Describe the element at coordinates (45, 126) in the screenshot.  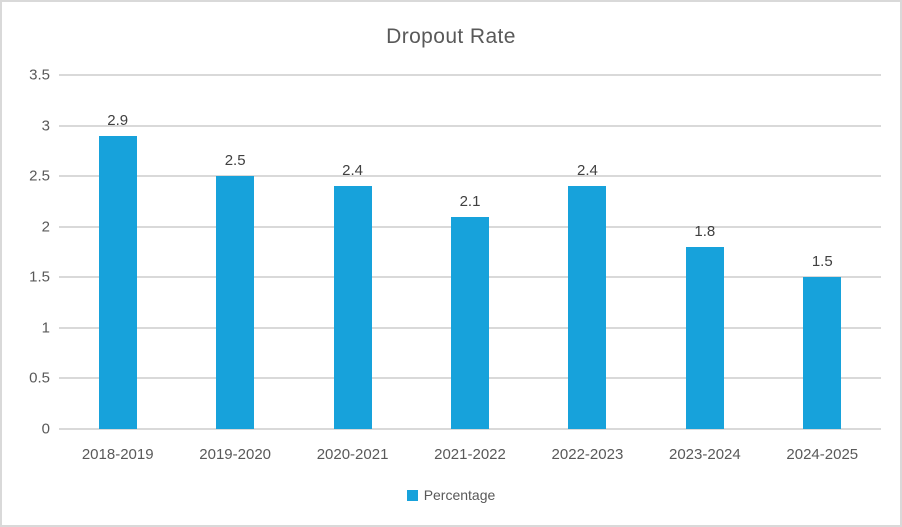
I see `y-tick-label: 3` at that location.